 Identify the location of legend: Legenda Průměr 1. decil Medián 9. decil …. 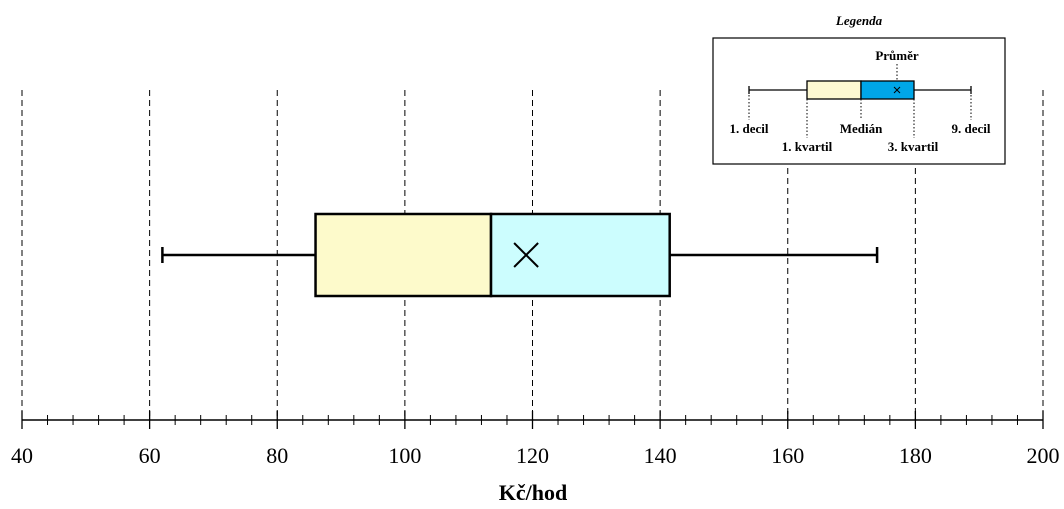
(859, 89).